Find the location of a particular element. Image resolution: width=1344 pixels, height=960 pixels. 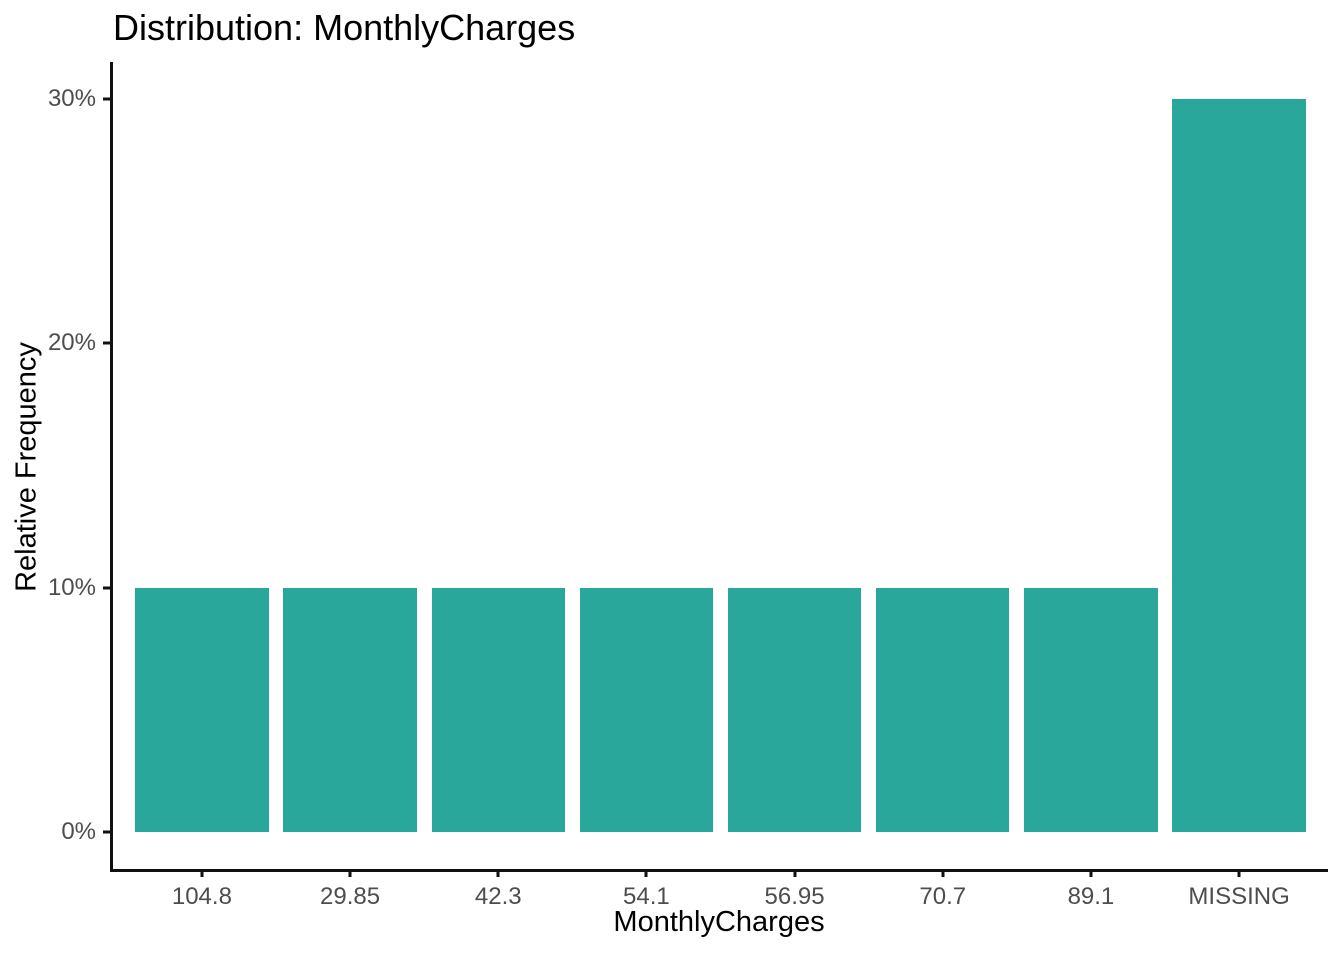

y-tick-label: 30% is located at coordinates (71, 98).